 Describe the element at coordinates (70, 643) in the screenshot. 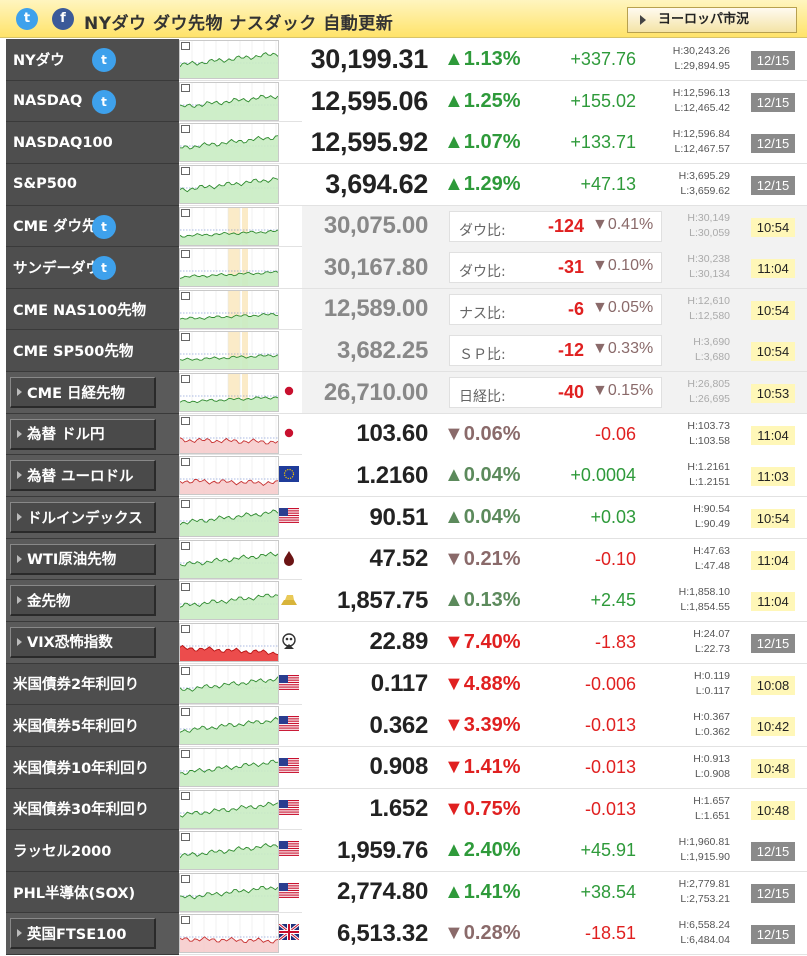

I see `market-name: VIX恐怖指数` at that location.